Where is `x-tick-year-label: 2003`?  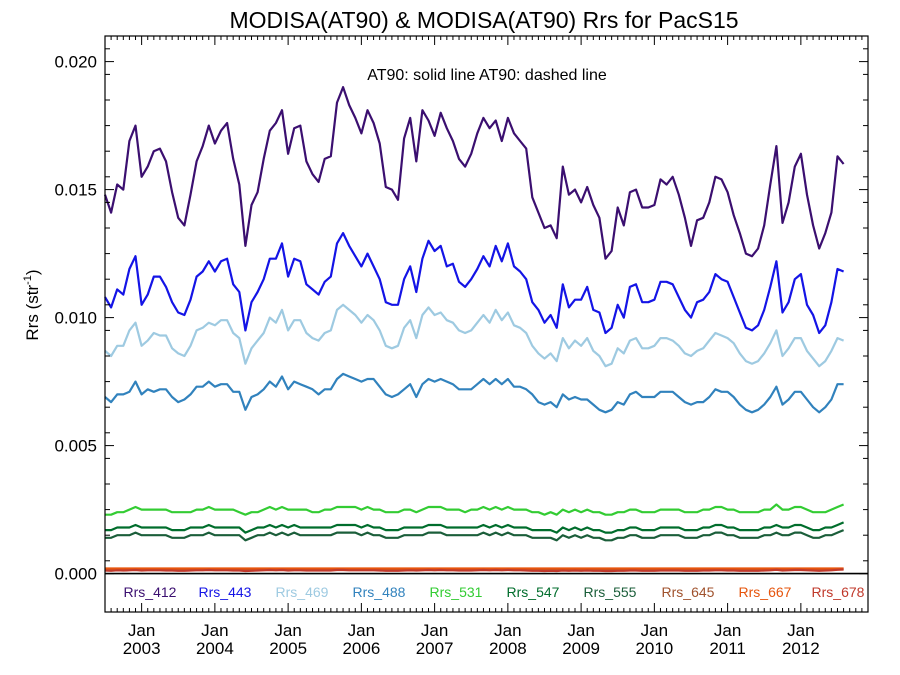 x-tick-year-label: 2003 is located at coordinates (142, 648).